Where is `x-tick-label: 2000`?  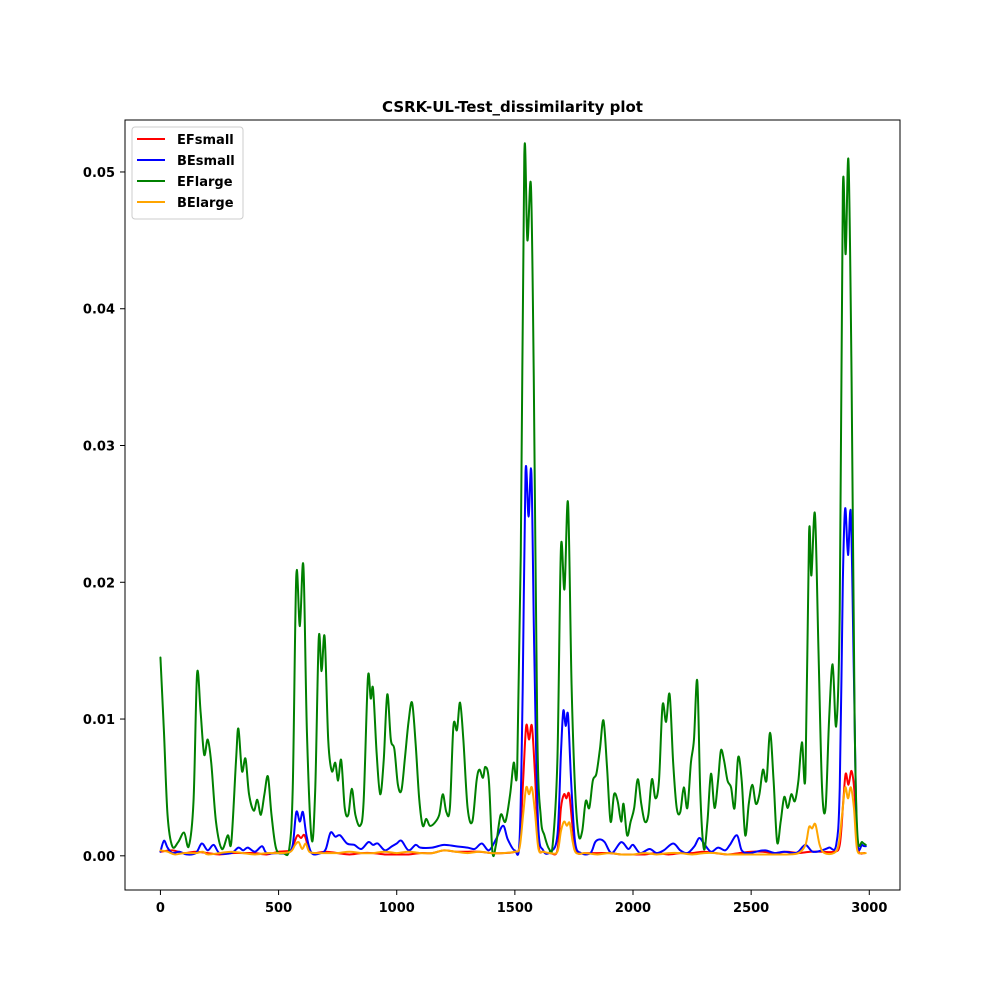
x-tick-label: 2000 is located at coordinates (633, 908).